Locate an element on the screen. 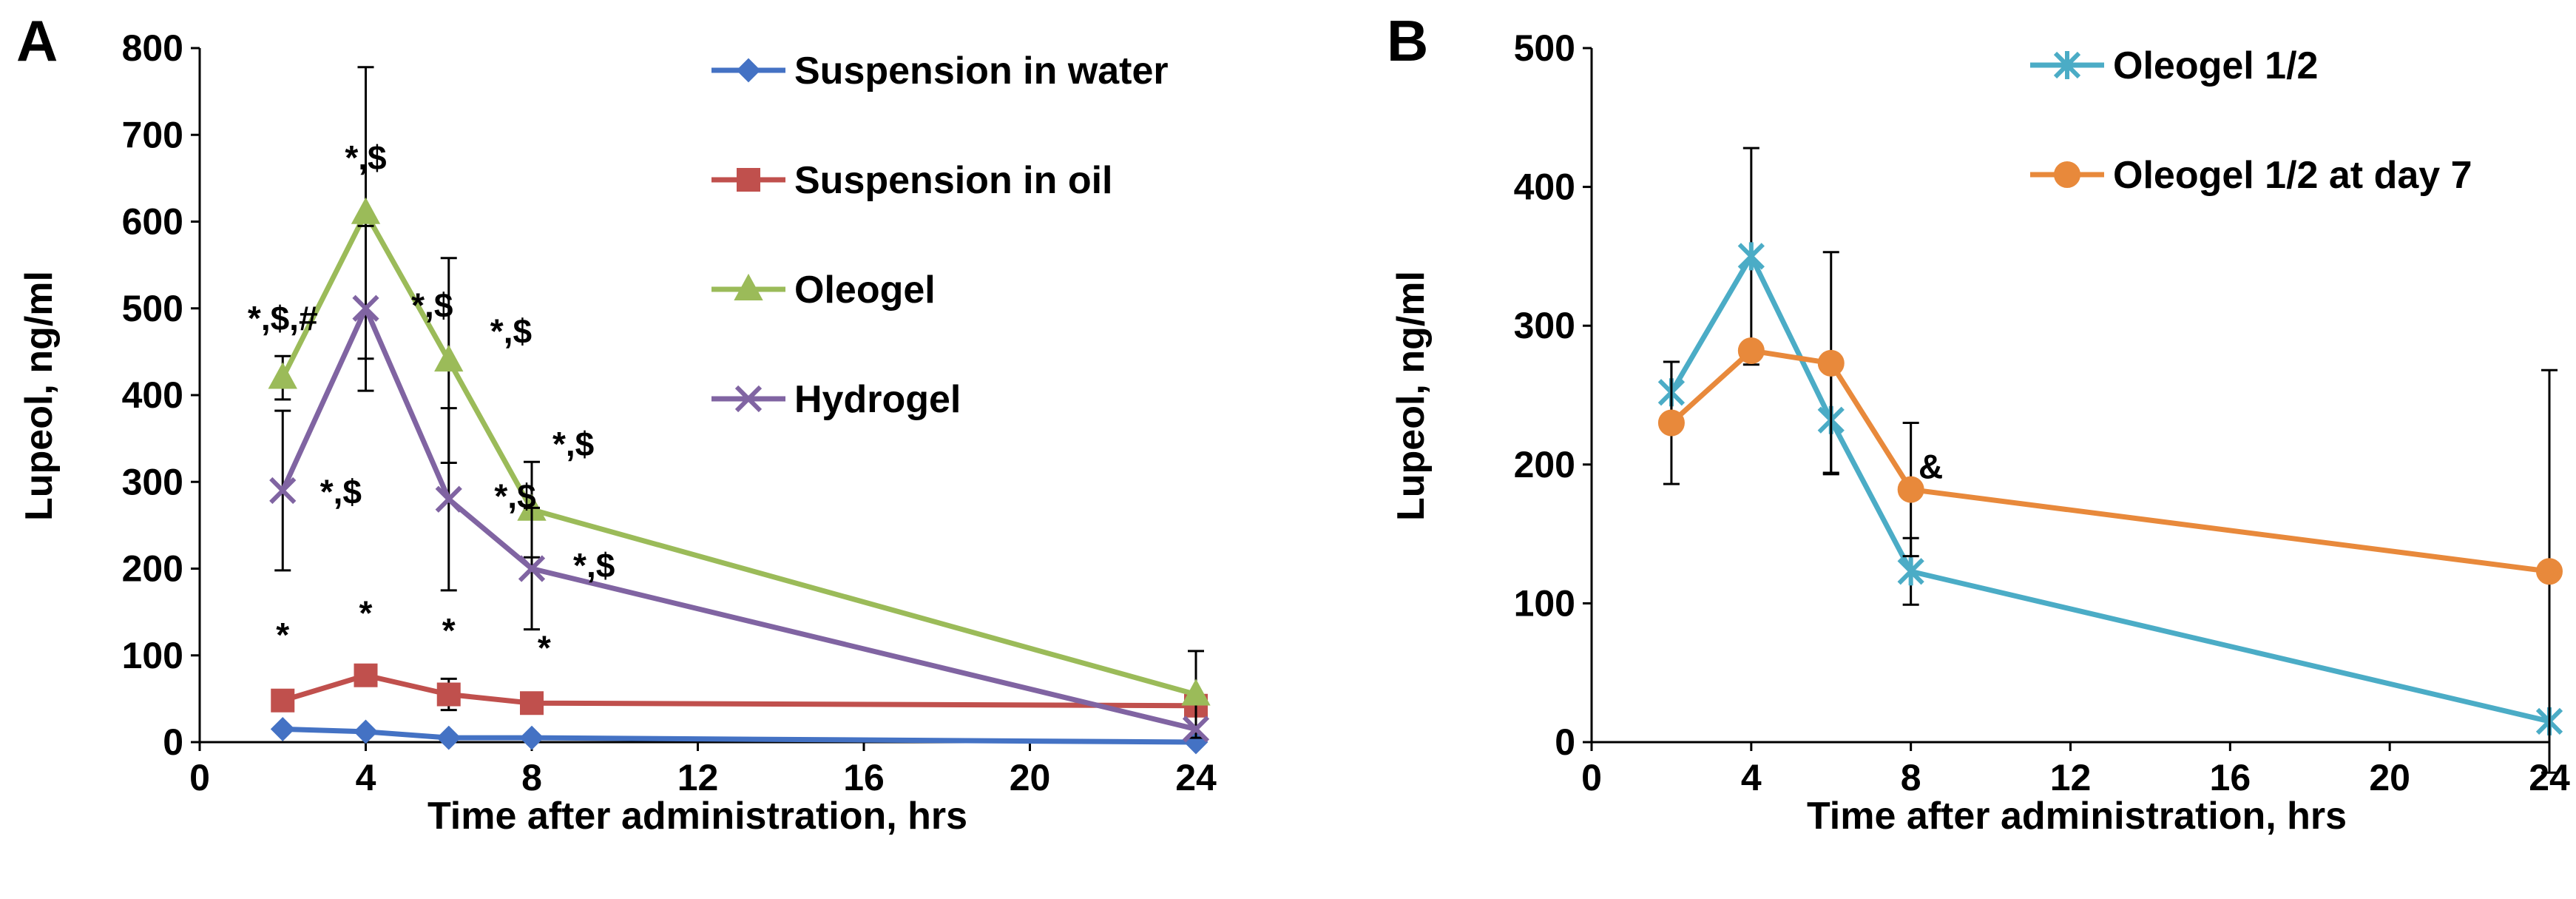  panel-a-y-tick-label: 700 is located at coordinates (152, 135).